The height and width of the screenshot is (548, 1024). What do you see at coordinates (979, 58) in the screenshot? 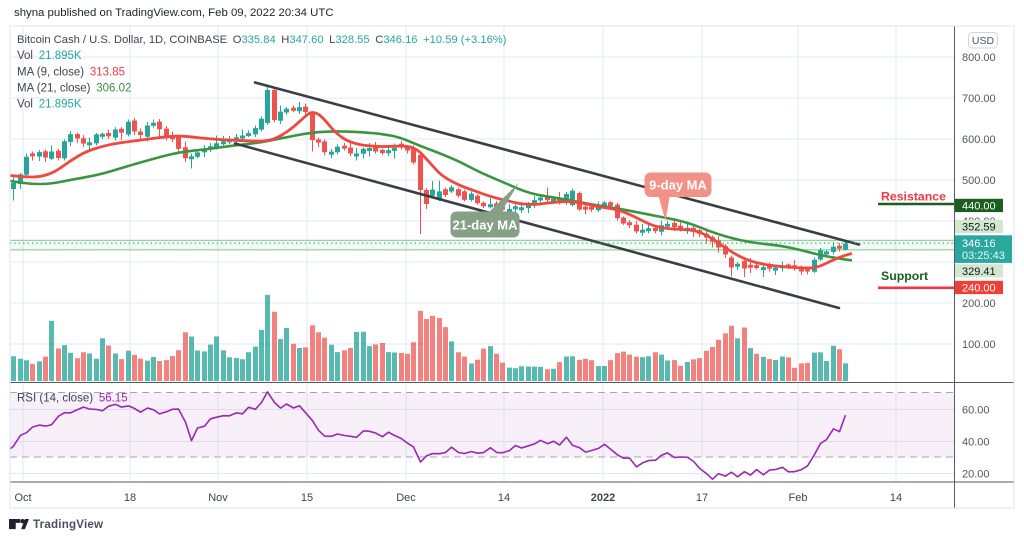
I see `svg-text: 800.00` at bounding box center [979, 58].